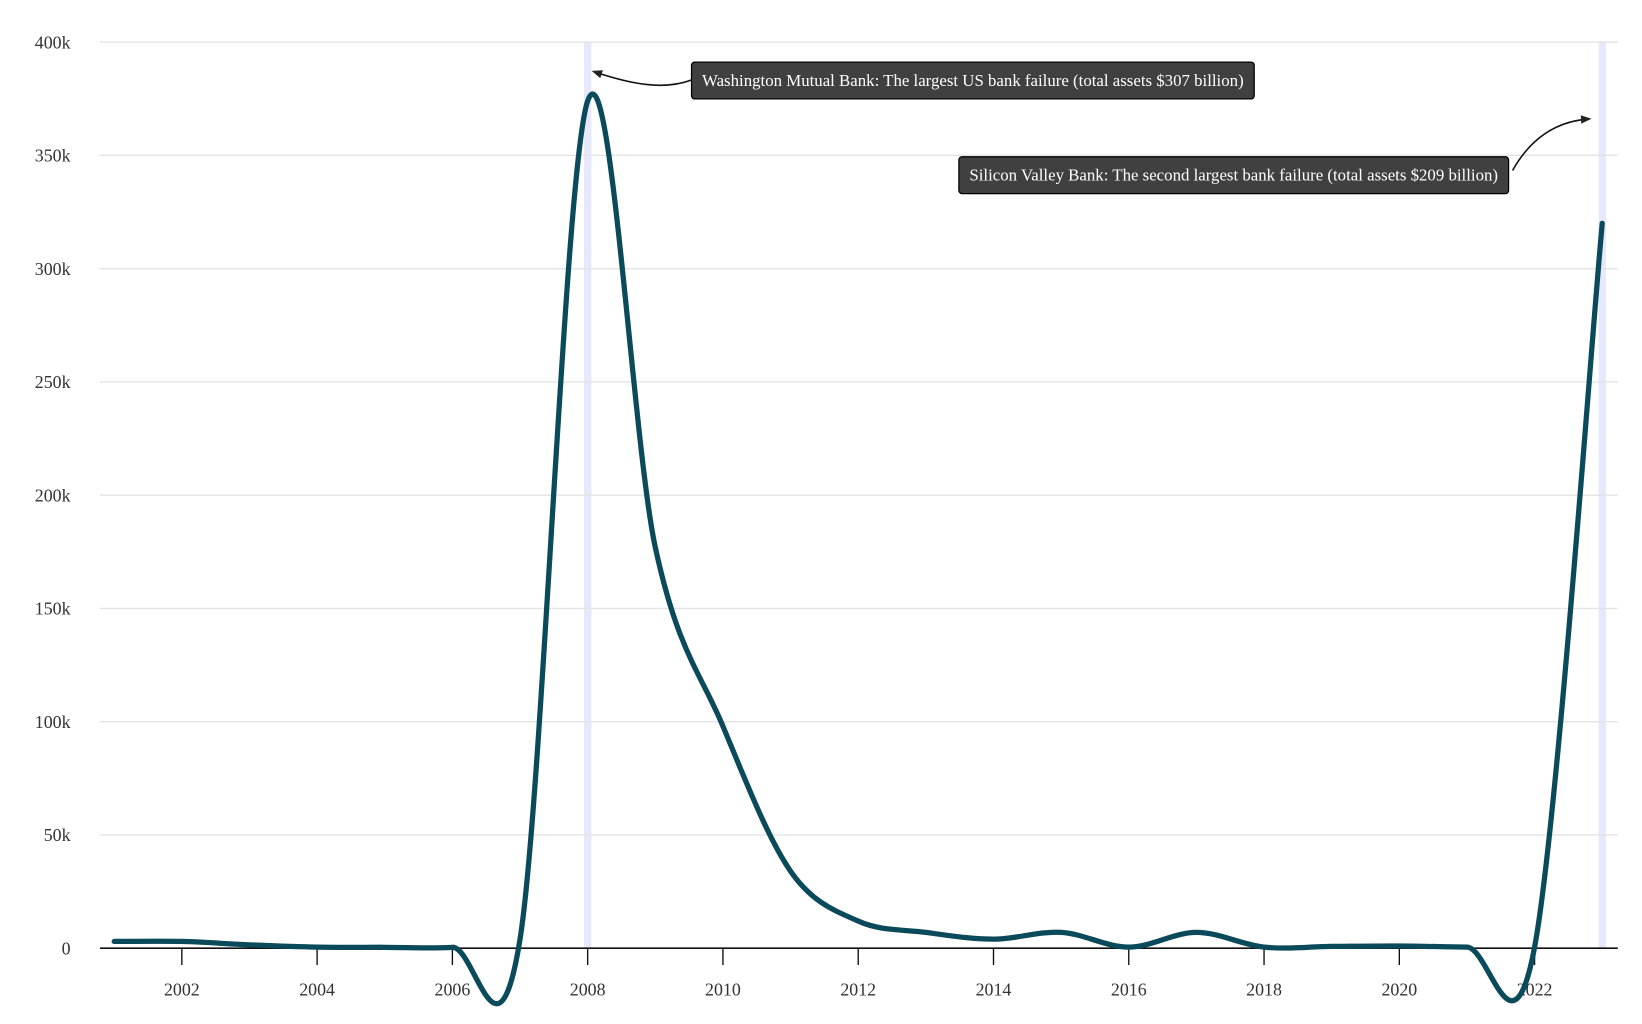 This screenshot has width=1642, height=1024. I want to click on x-tick-label: 2004, so click(317, 989).